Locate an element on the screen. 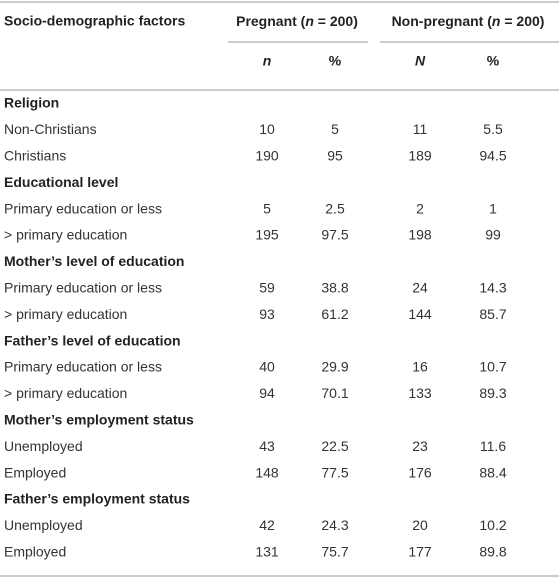 This screenshot has height=579, width=559. cell-value: 94.5 is located at coordinates (492, 156).